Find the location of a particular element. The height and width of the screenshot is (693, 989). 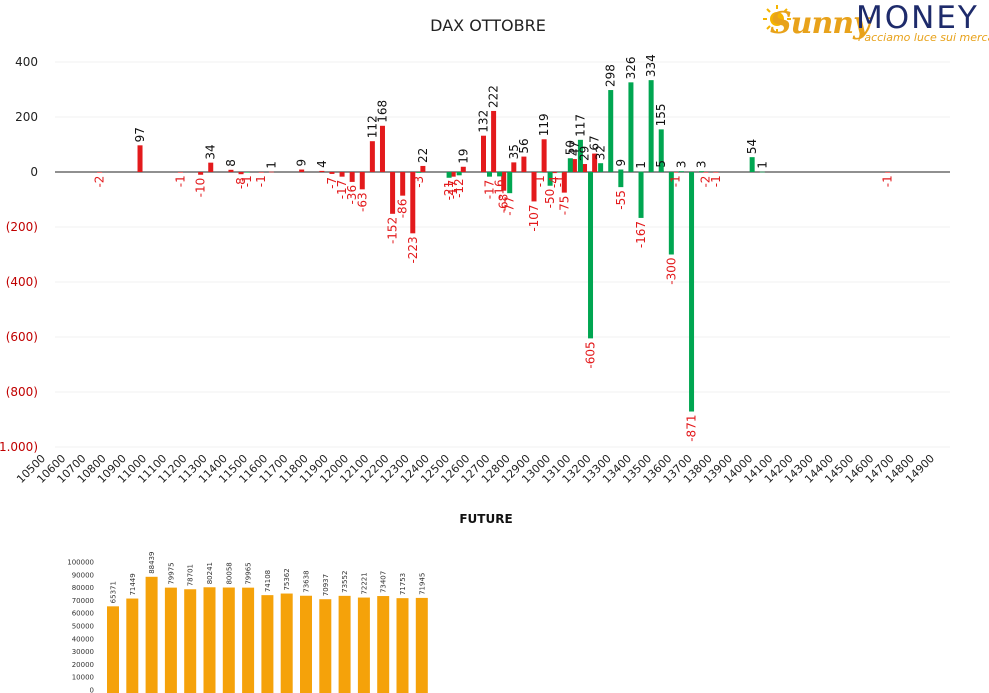

data-label: -871 is located at coordinates (692, 428).